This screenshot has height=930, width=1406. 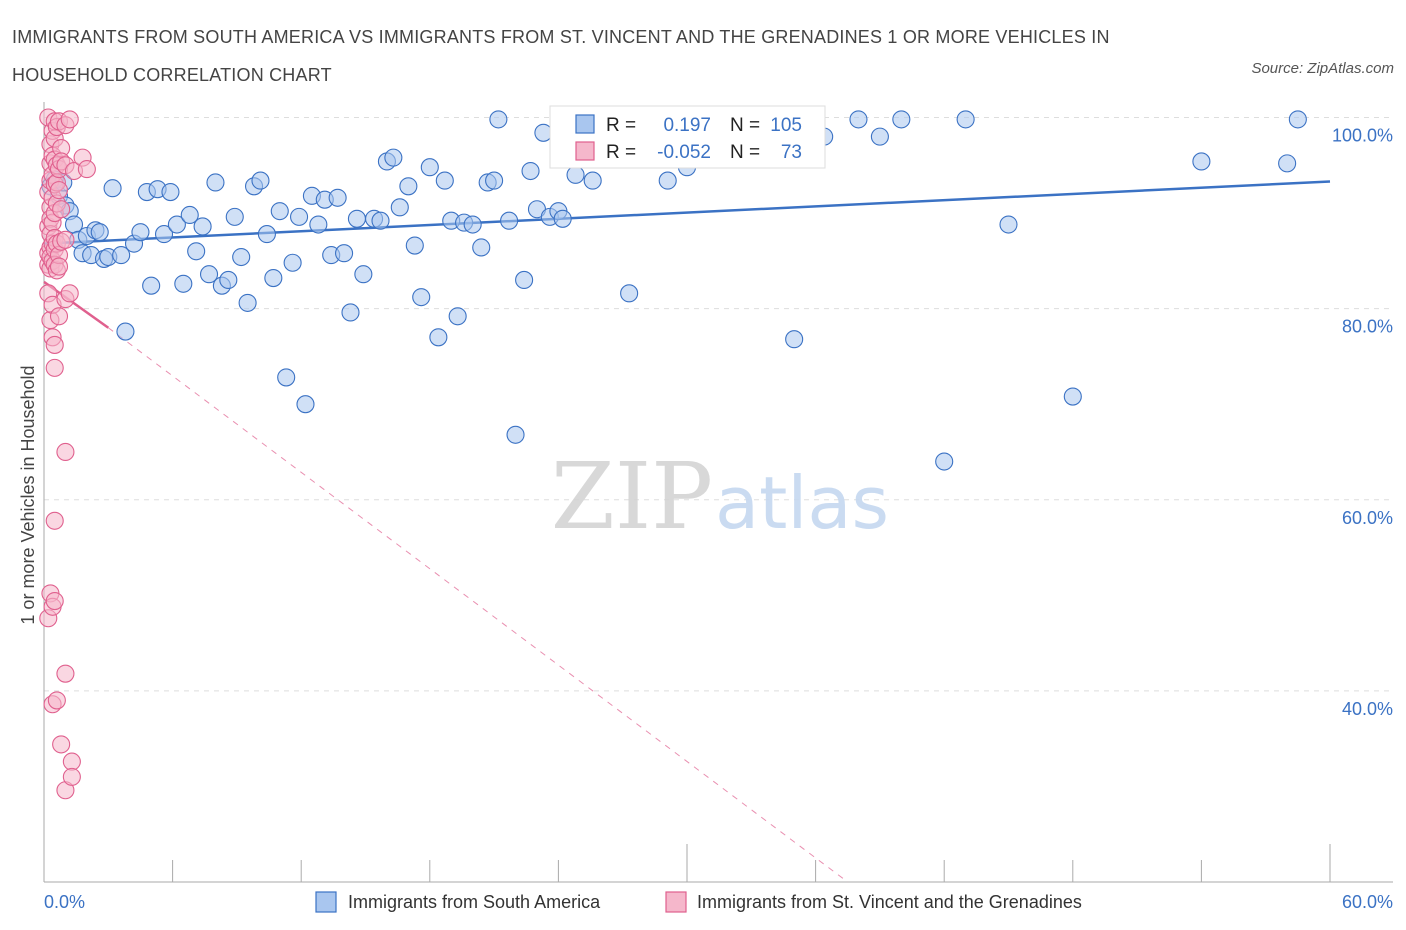 What do you see at coordinates (1367, 518) in the screenshot?
I see `y-tick-label-2: 60.0%` at bounding box center [1367, 518].